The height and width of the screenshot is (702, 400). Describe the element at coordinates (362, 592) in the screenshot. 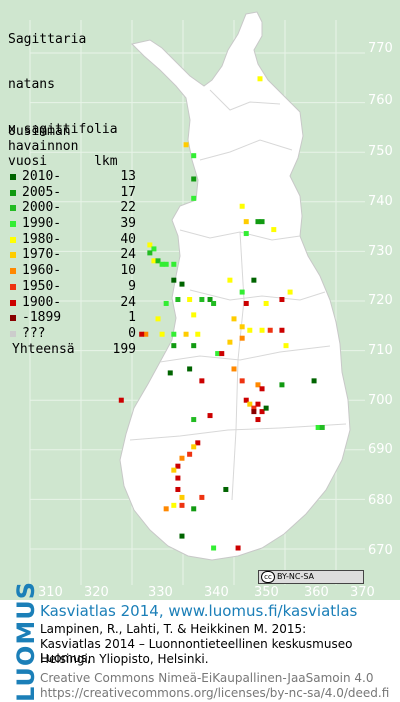

I see `x-tick-370: 370` at that location.